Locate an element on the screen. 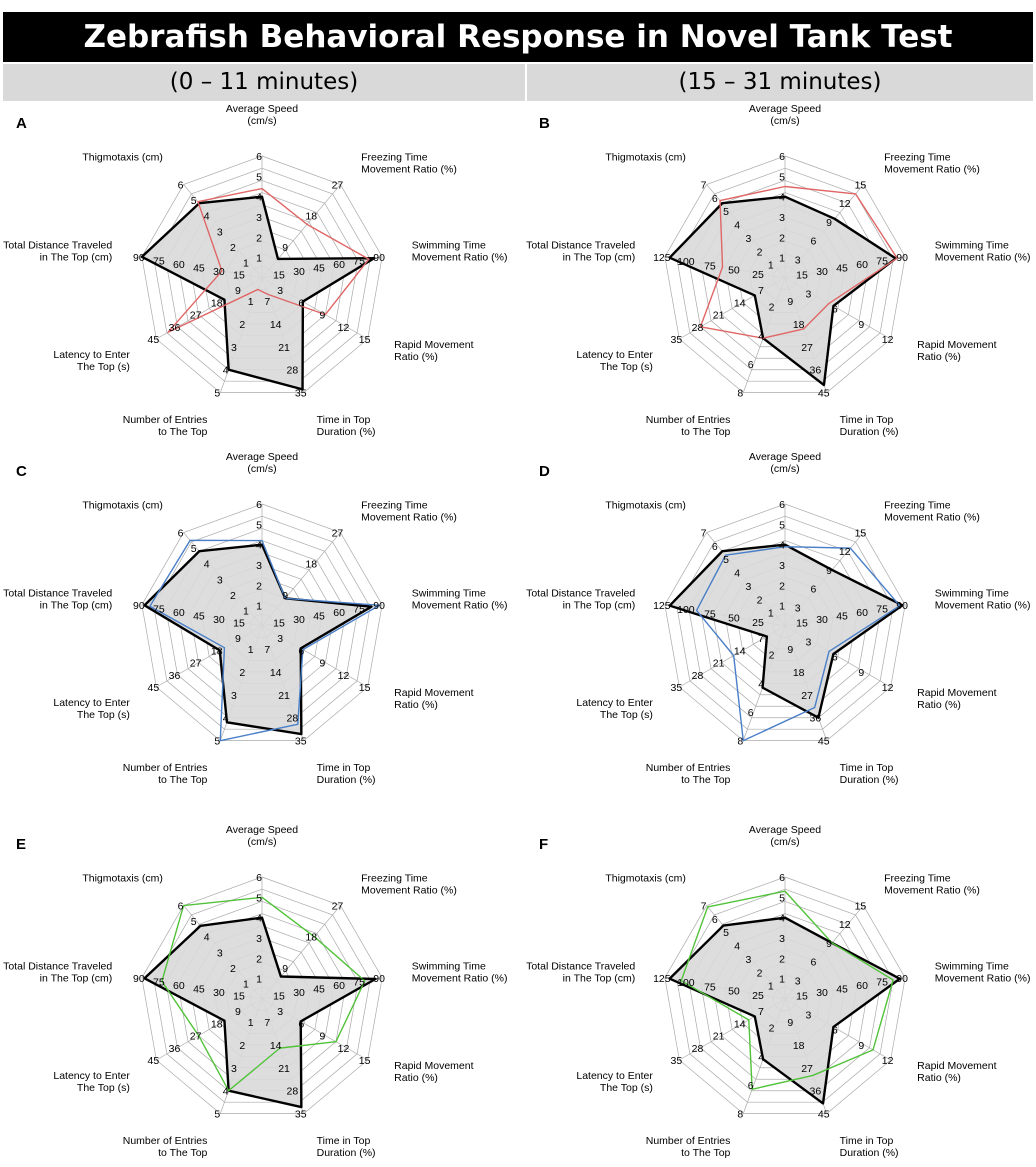 The image size is (1036, 1167). tick-label: 15 is located at coordinates (802, 275).